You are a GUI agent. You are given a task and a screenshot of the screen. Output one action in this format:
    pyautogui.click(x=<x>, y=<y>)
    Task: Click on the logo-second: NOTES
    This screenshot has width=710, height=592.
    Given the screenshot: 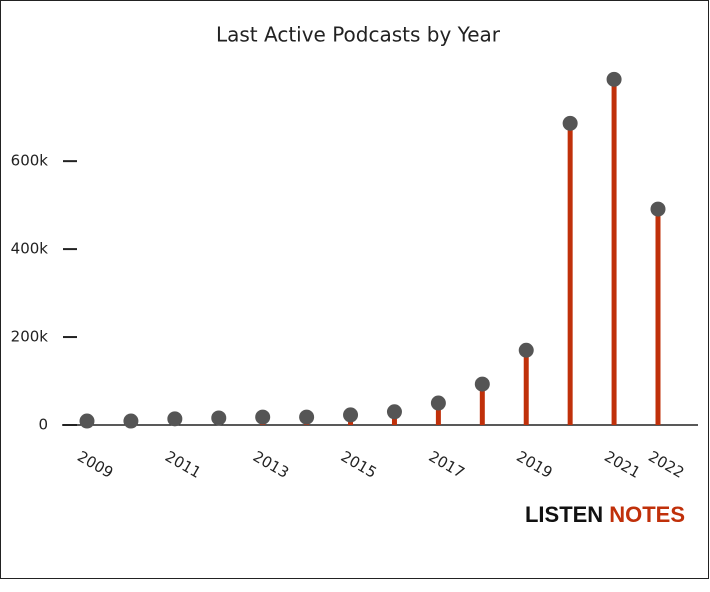 What is the action you would take?
    pyautogui.click(x=647, y=514)
    